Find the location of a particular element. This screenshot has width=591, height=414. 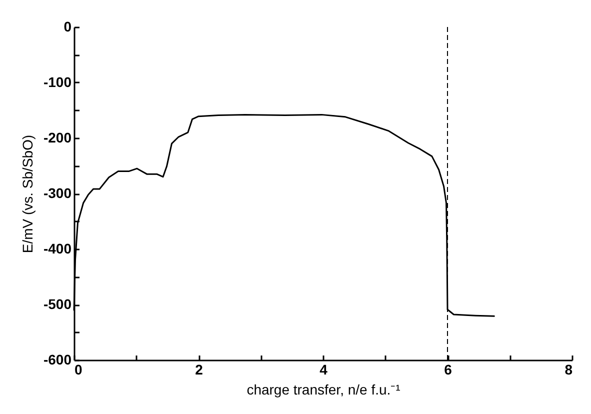

x-tick-label: 8 is located at coordinates (568, 370).